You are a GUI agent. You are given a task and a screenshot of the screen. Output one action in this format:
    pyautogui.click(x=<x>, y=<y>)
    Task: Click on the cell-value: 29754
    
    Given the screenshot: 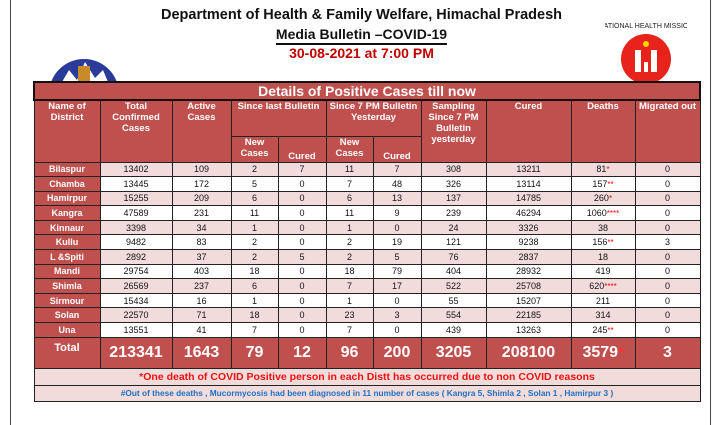 What is the action you would take?
    pyautogui.click(x=136, y=271)
    